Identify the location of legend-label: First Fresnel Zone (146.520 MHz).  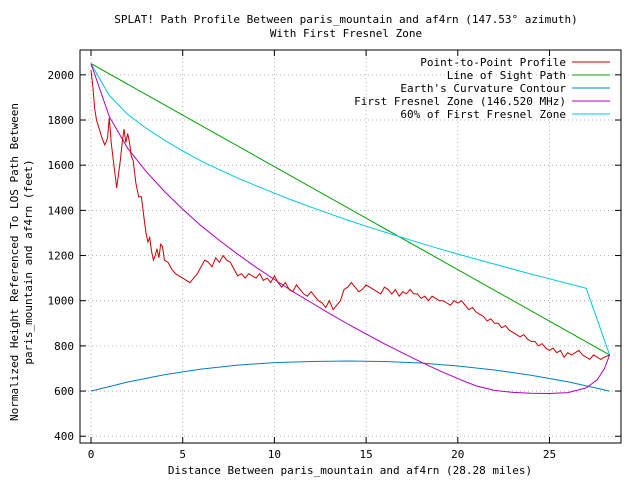
(460, 101).